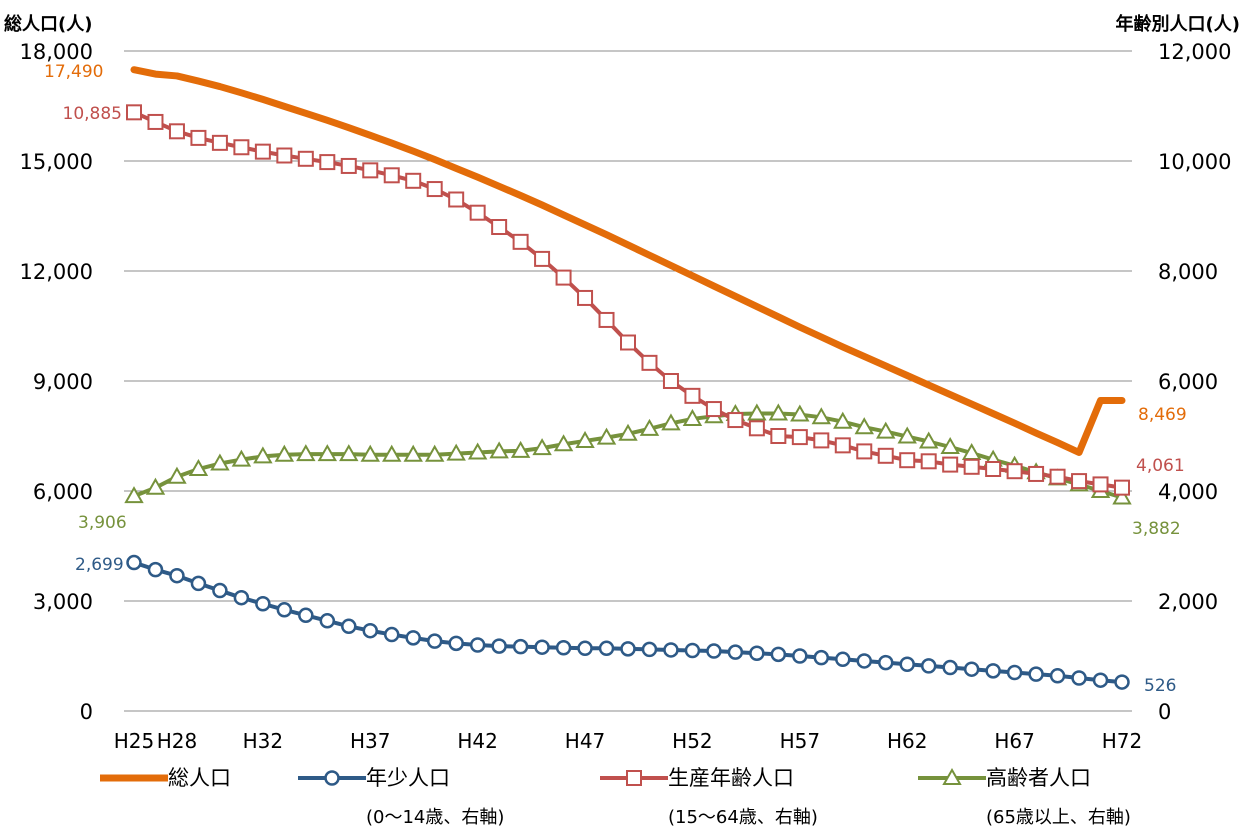 The width and height of the screenshot is (1244, 831). What do you see at coordinates (585, 741) in the screenshot?
I see `x-tick-label: H47` at bounding box center [585, 741].